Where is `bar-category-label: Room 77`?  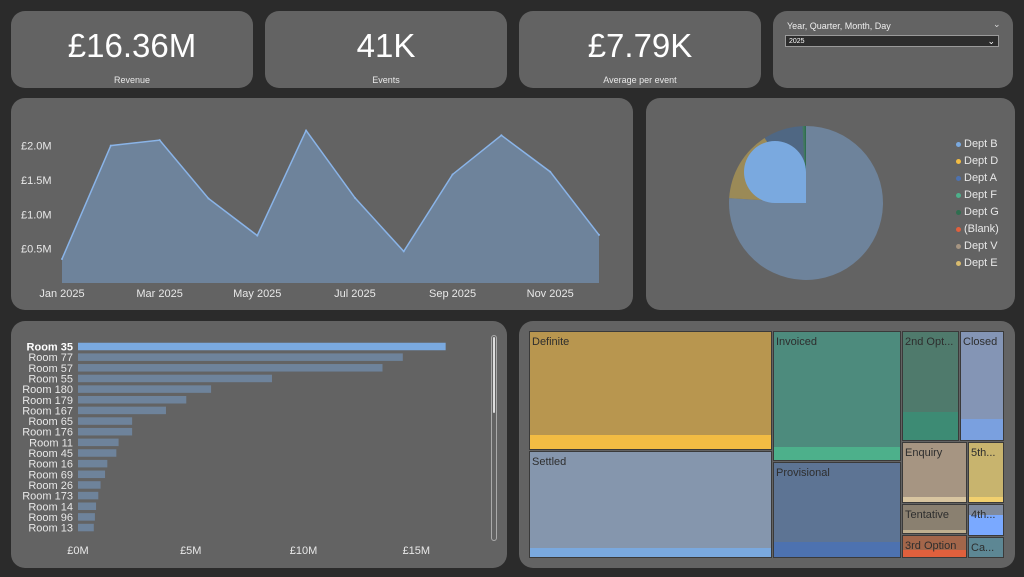 bar-category-label: Room 77 is located at coordinates (50, 358).